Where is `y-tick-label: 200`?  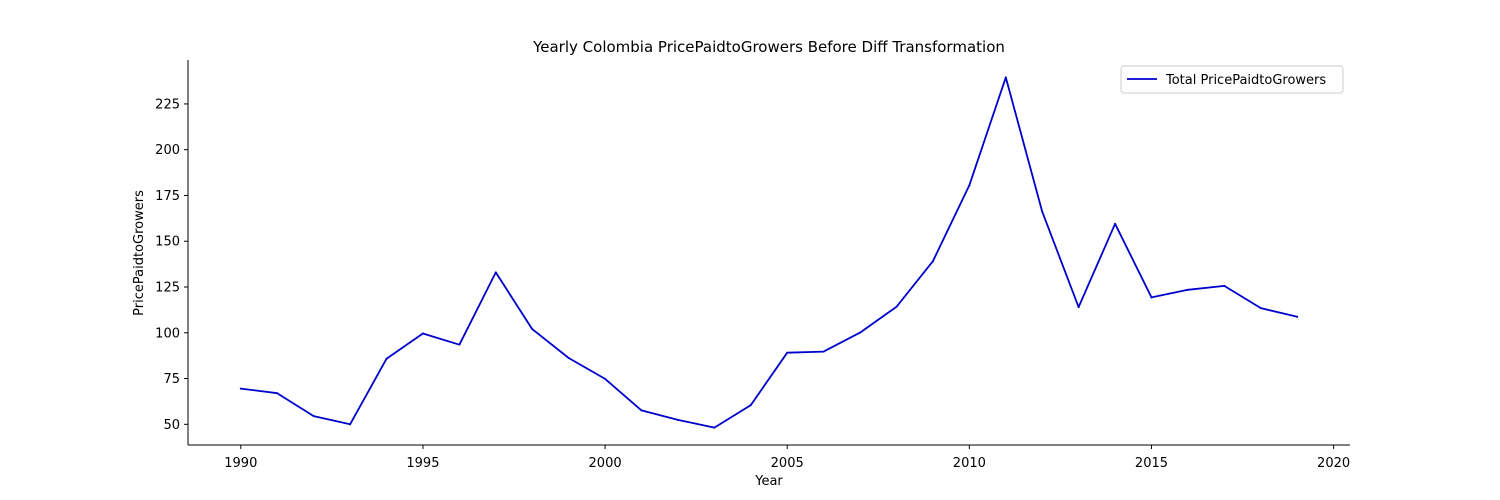
y-tick-label: 200 is located at coordinates (167, 150).